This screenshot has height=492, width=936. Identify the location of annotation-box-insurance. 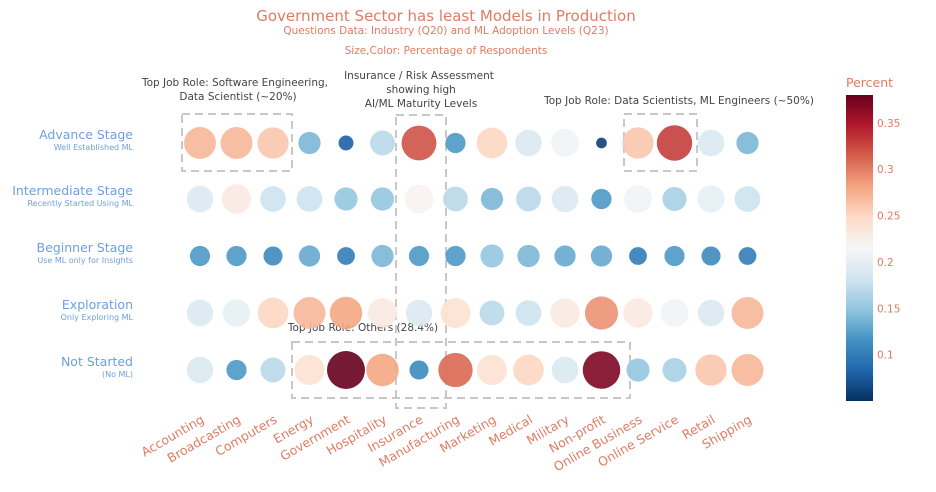
(421, 261).